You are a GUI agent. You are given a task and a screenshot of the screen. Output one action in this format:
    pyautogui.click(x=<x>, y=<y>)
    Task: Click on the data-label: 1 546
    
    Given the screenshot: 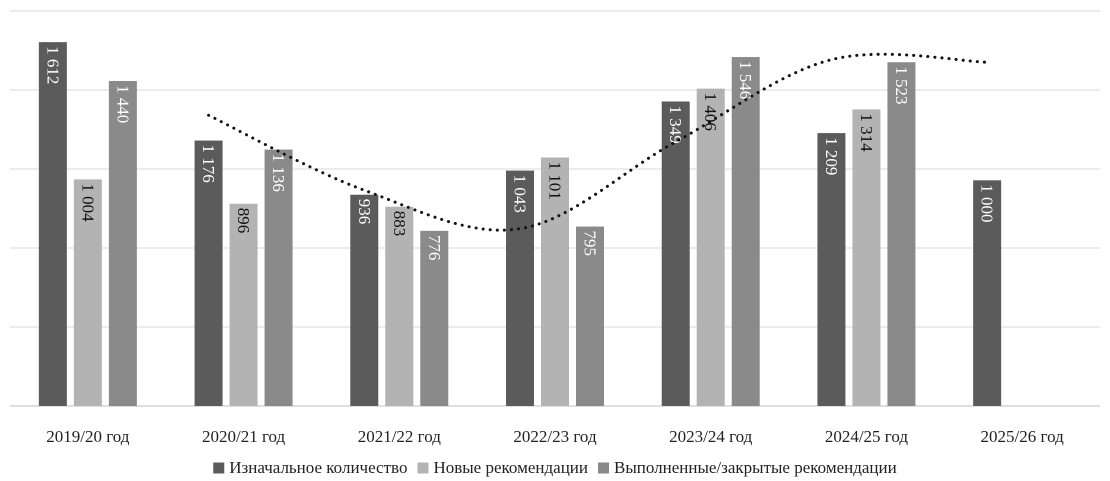 What is the action you would take?
    pyautogui.click(x=745, y=80)
    